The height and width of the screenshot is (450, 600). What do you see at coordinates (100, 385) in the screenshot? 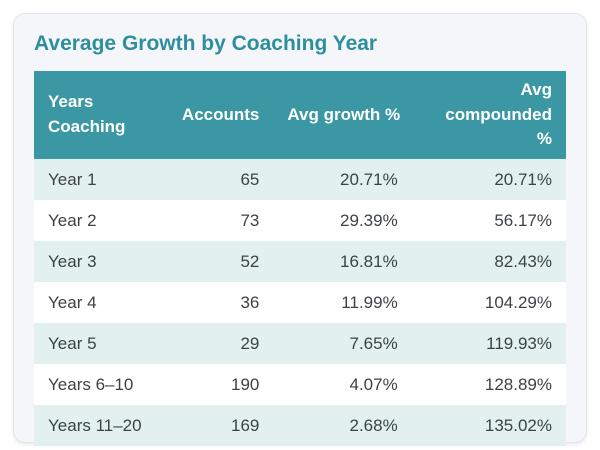
I see `cell-years-coaching: Years 6–10` at bounding box center [100, 385].